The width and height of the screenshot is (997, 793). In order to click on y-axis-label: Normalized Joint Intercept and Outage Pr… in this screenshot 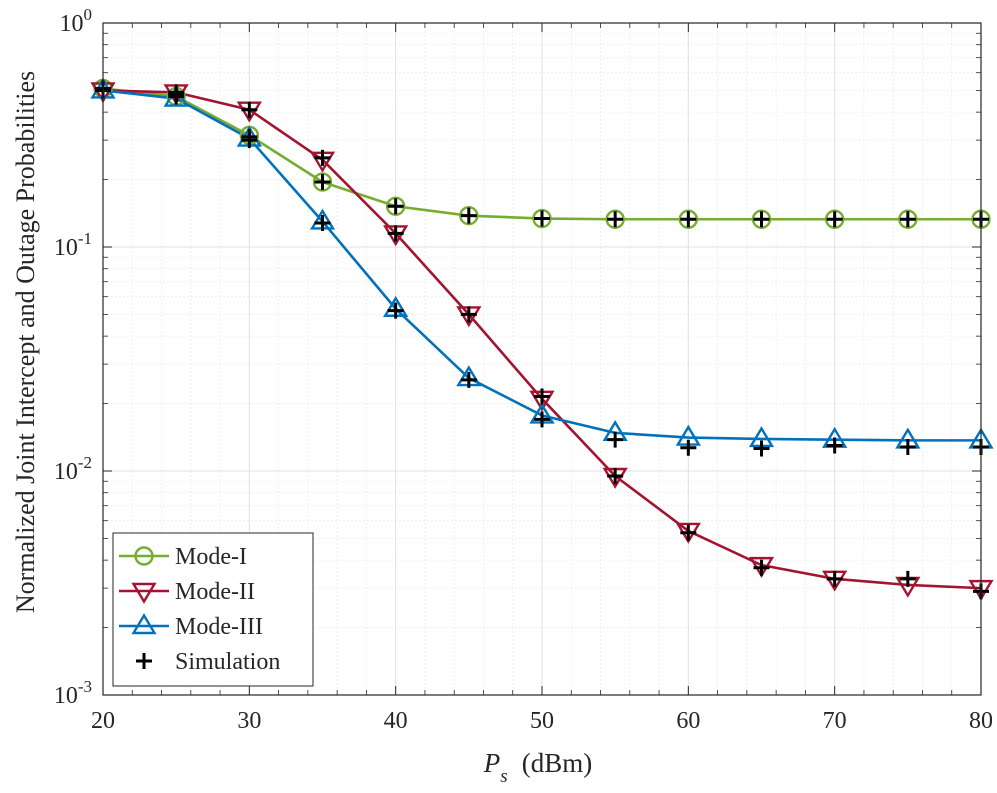, I will do `click(25, 342)`.